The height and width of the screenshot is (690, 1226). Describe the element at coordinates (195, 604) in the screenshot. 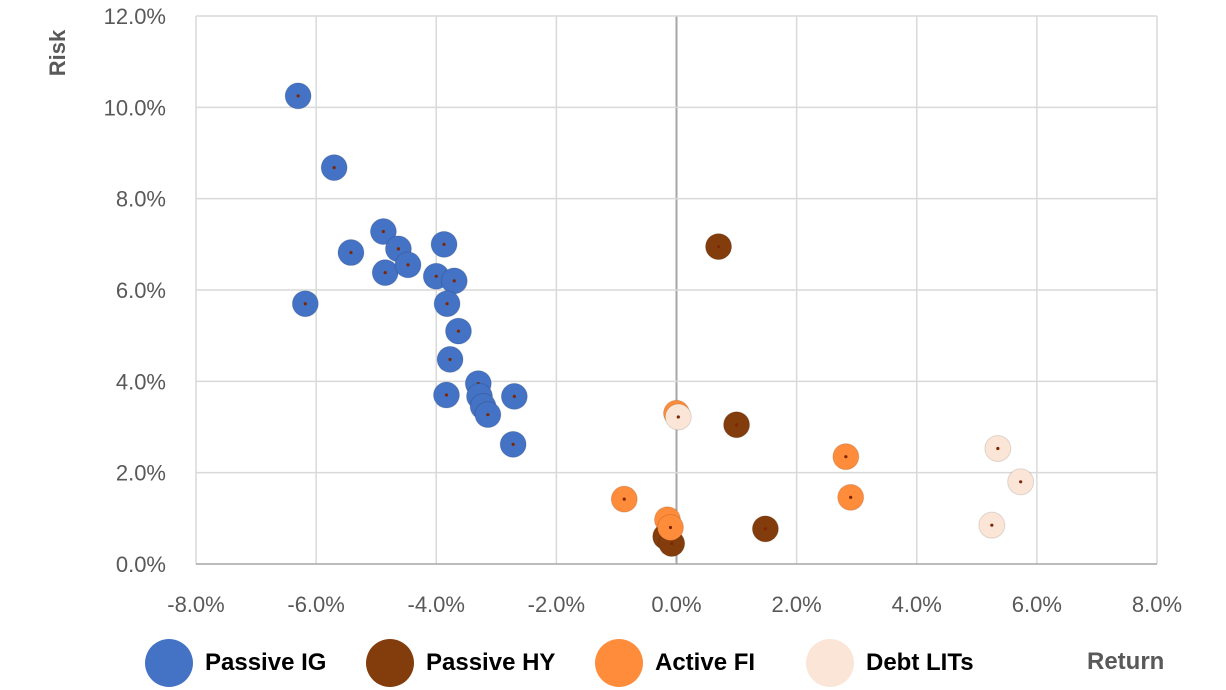

I see `x-tick-label: -8.0%` at that location.